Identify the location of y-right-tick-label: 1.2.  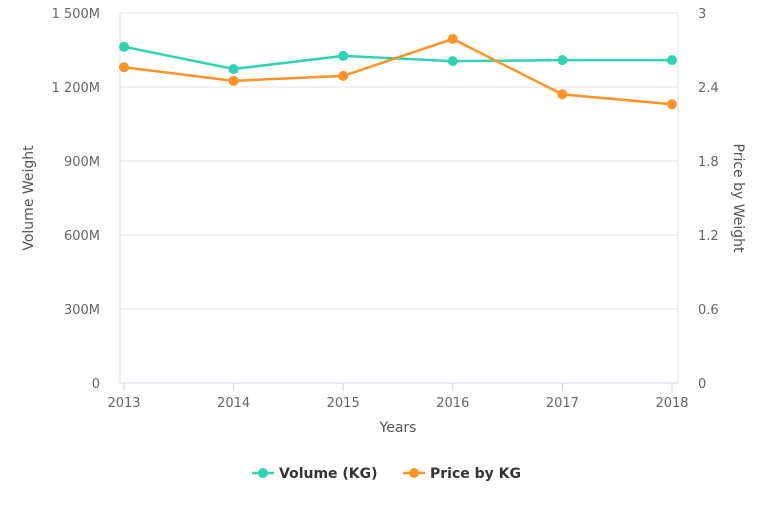
(708, 236).